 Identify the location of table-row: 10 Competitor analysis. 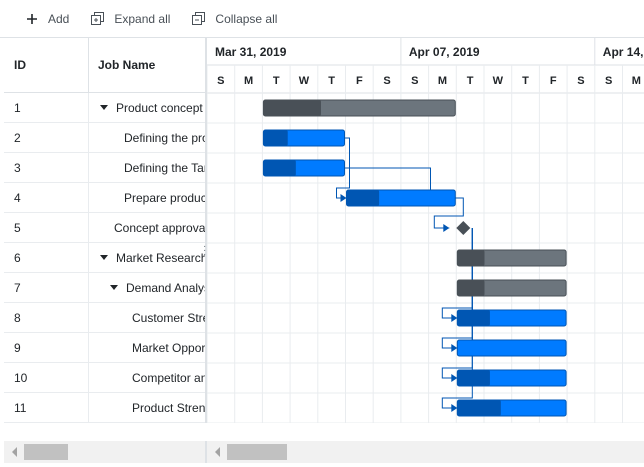
(104, 378).